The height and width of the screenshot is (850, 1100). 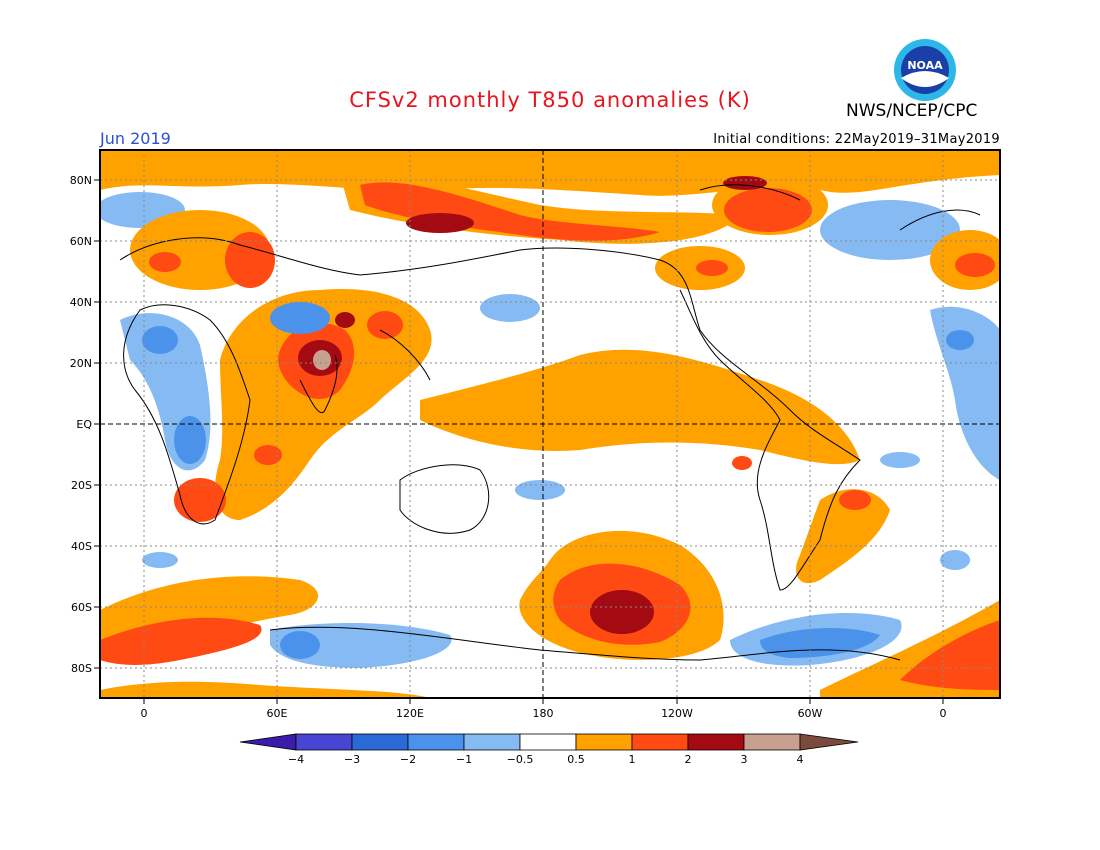 I want to click on lat-label: 40S, so click(x=81, y=546).